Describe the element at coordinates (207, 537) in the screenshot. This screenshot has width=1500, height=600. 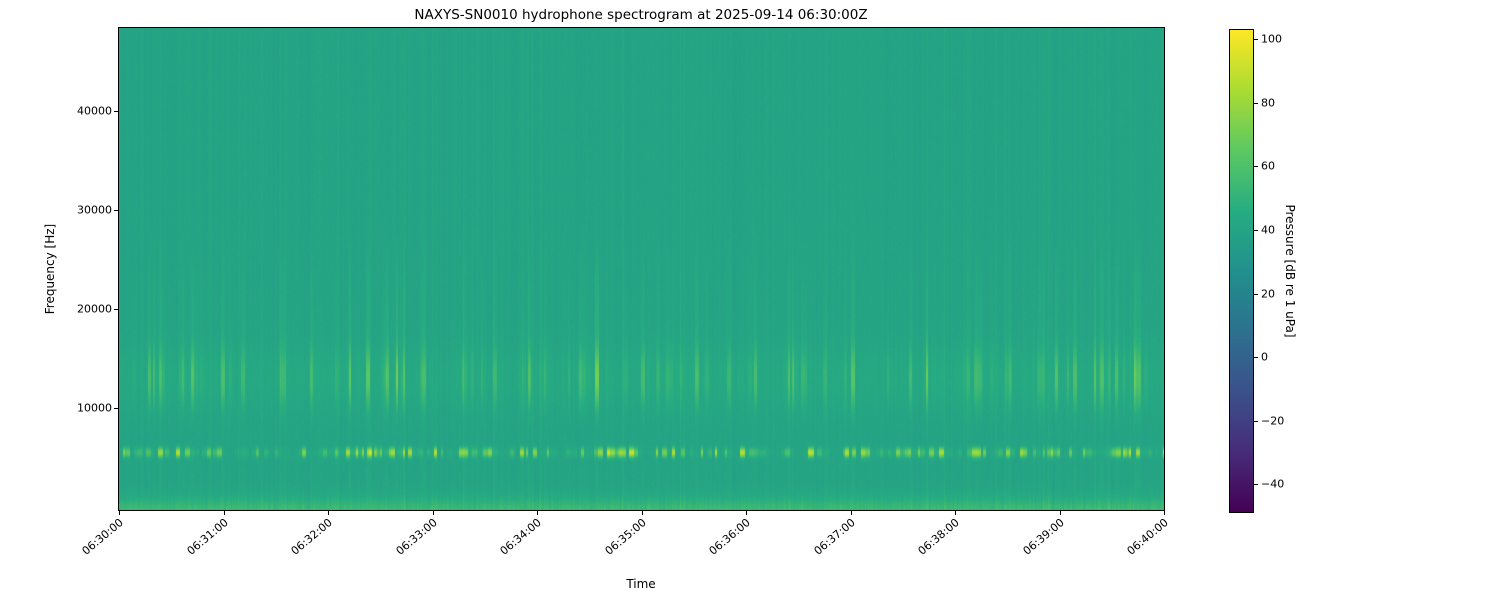
I see `x-tick-label: 06:31:00` at that location.